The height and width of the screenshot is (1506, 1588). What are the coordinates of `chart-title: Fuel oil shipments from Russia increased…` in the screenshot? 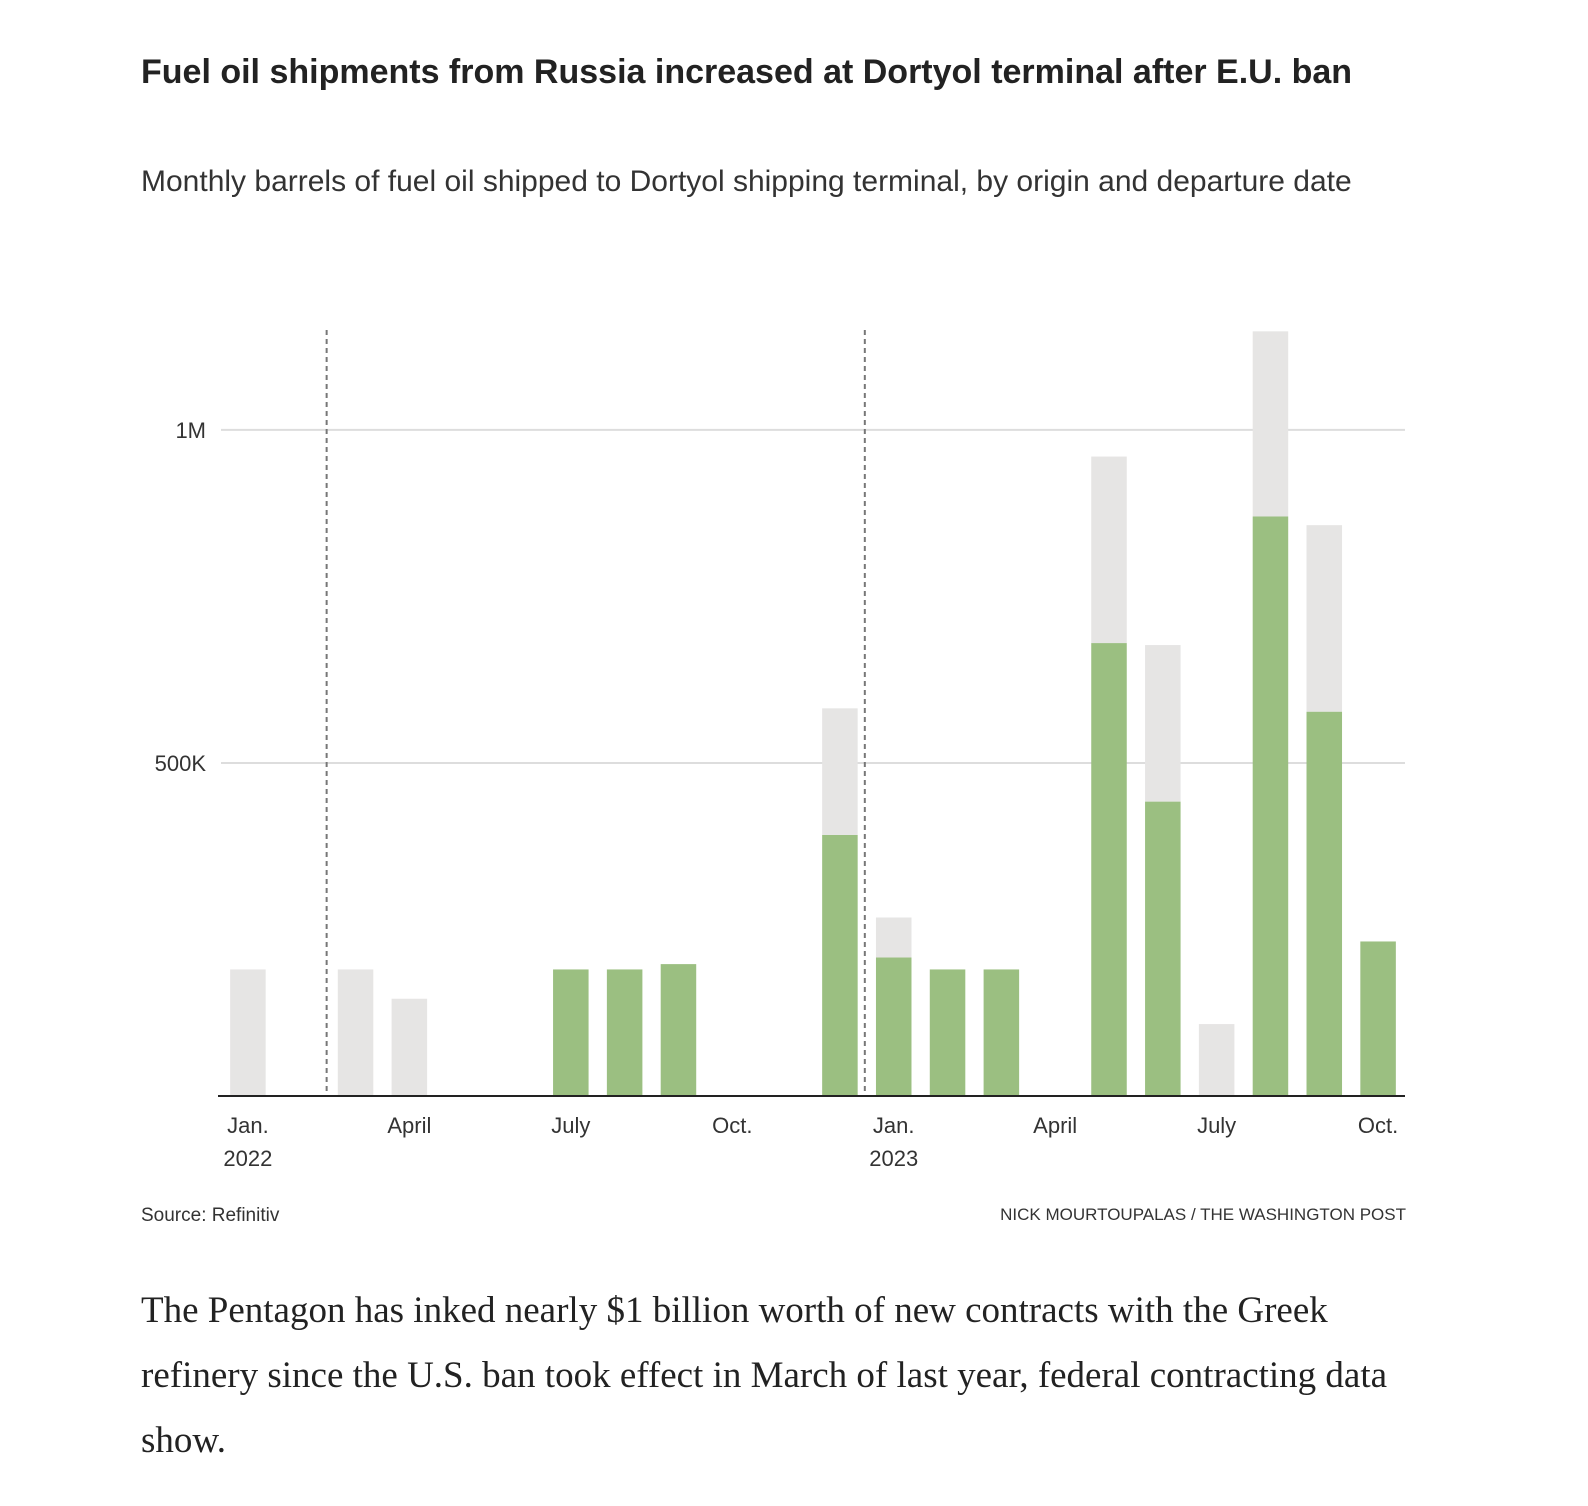 It's located at (747, 72).